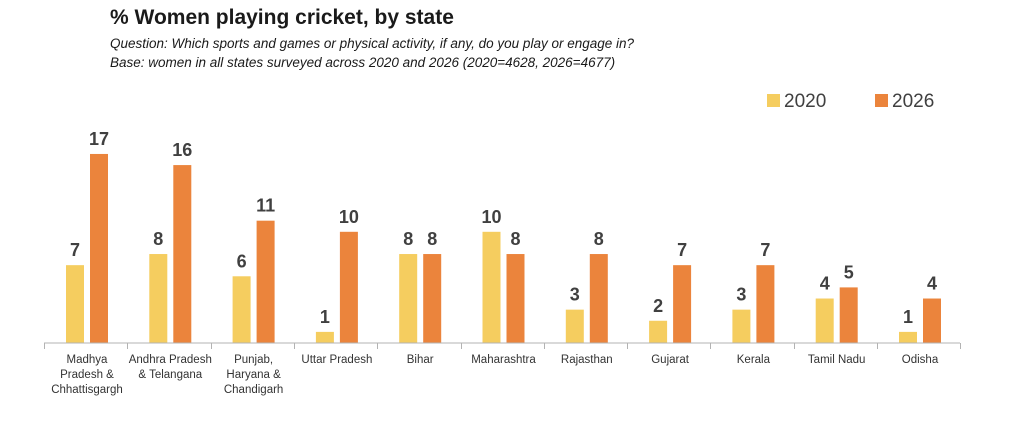  Describe the element at coordinates (242, 261) in the screenshot. I see `data-label-2020: 6` at that location.